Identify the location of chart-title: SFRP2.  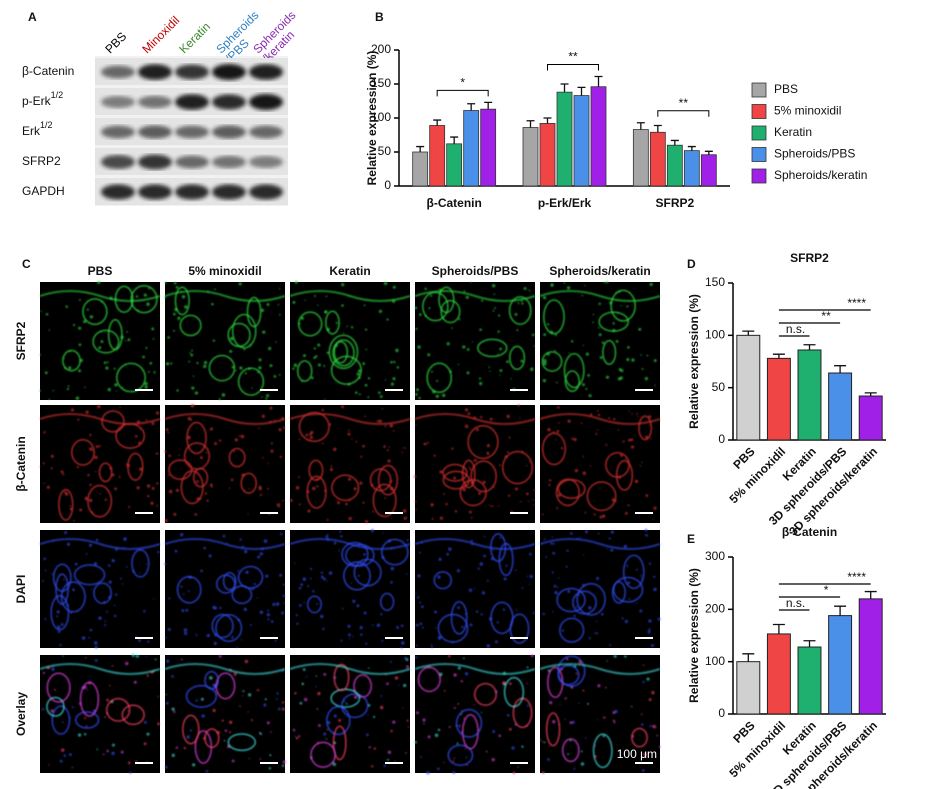
(809, 258).